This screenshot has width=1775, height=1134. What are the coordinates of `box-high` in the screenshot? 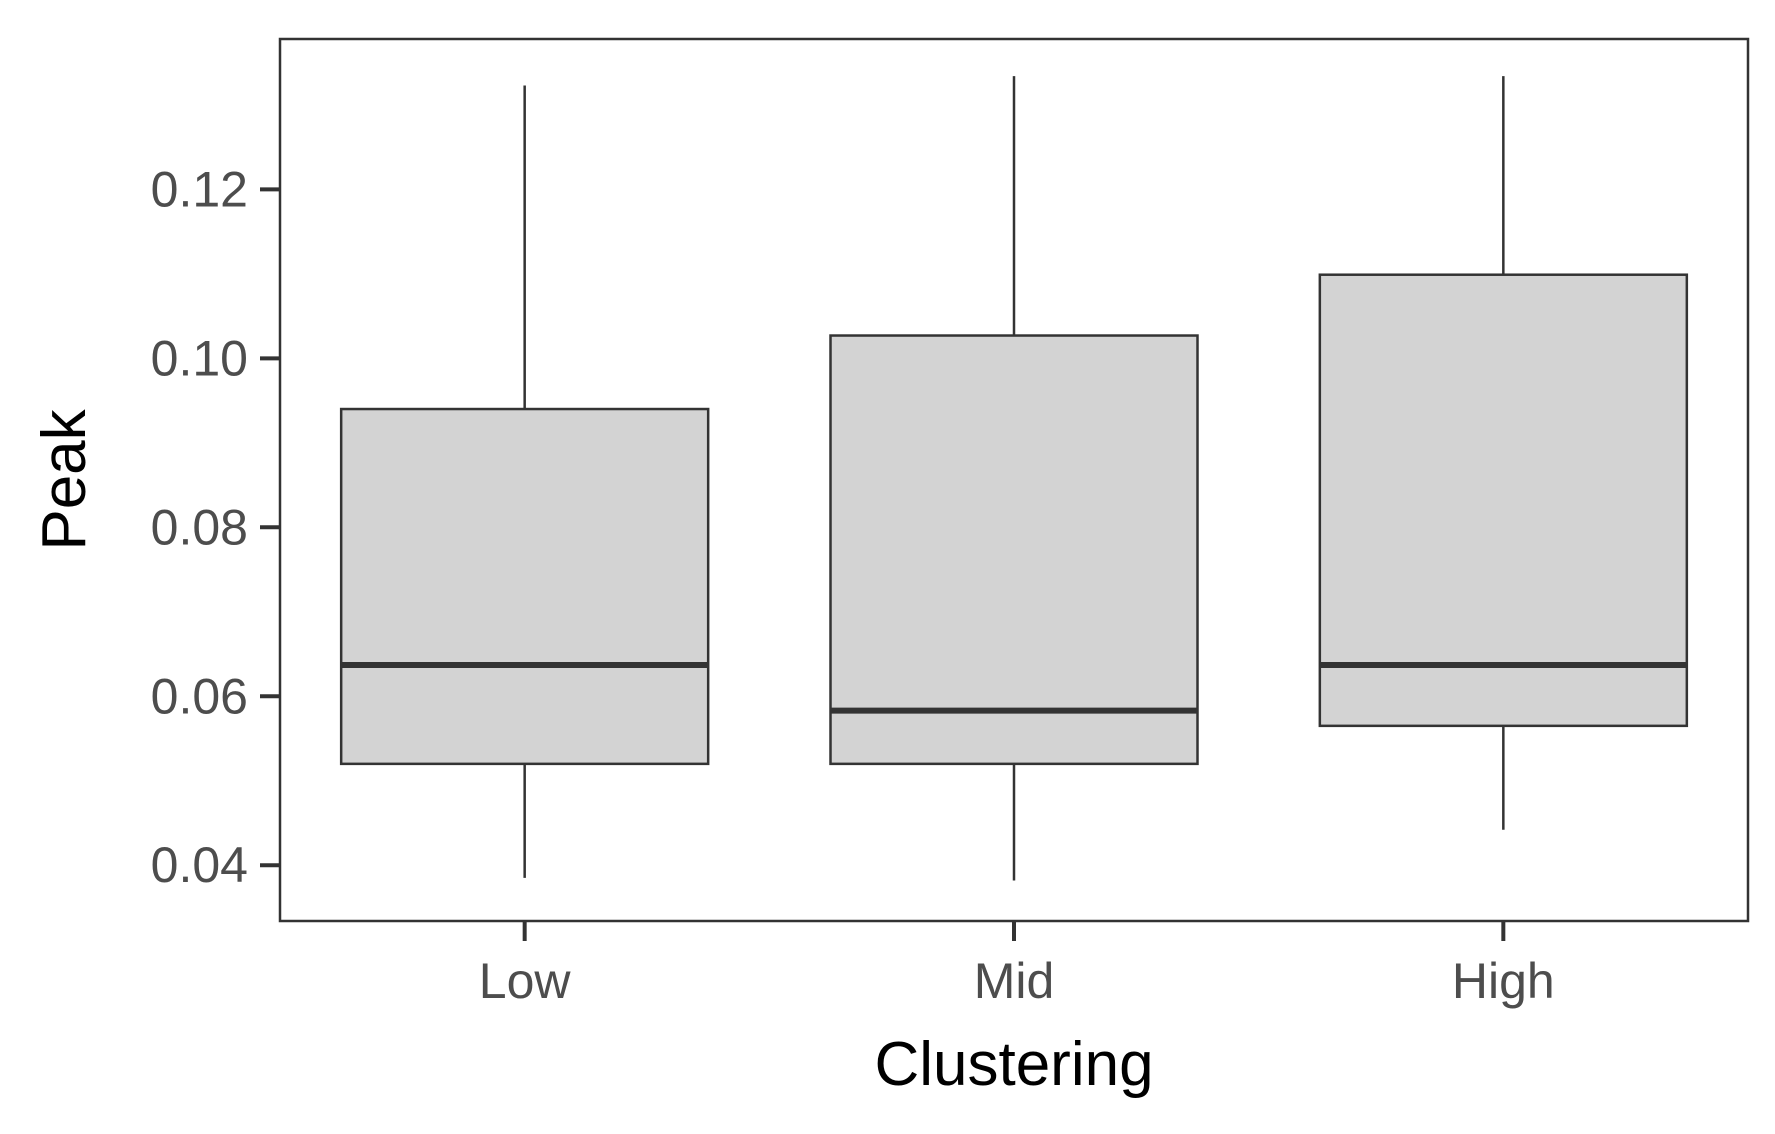 It's located at (1503, 453).